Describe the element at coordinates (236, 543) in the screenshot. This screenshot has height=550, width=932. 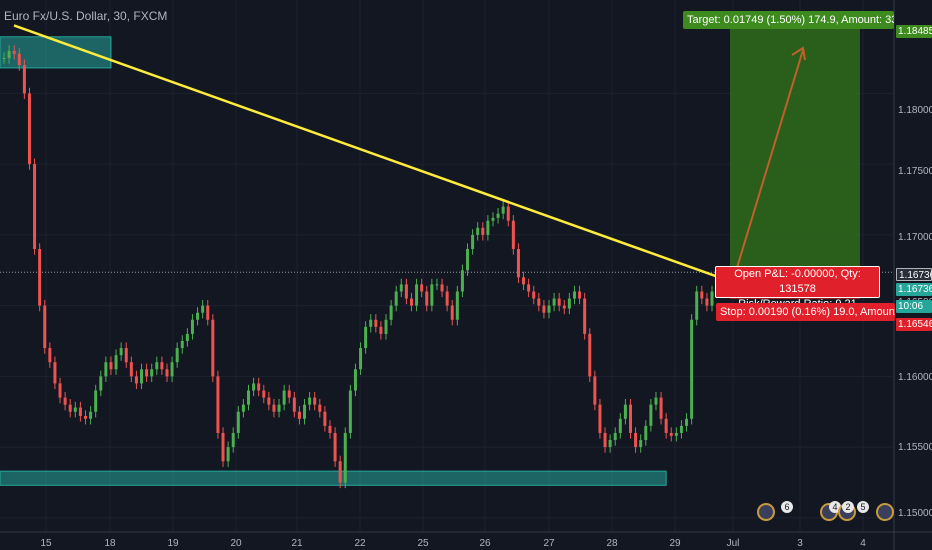
I see `x-tick: 20` at that location.